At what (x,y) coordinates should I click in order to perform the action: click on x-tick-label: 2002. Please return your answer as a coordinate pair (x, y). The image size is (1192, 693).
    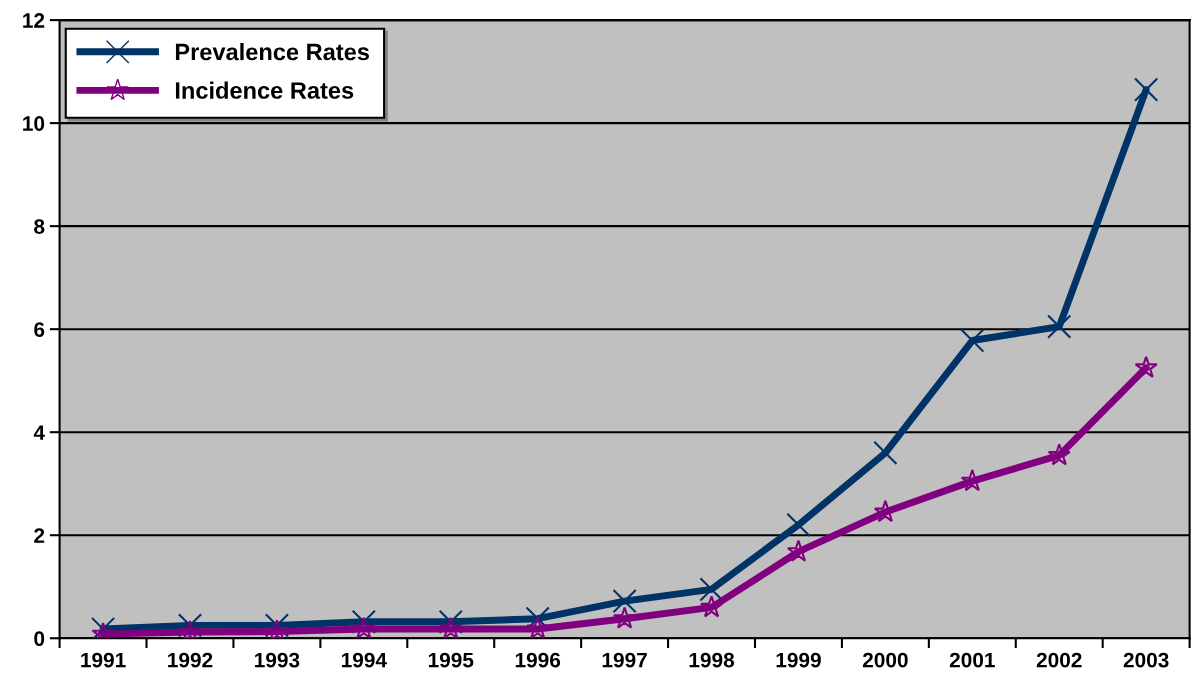
    Looking at the image, I should click on (1059, 660).